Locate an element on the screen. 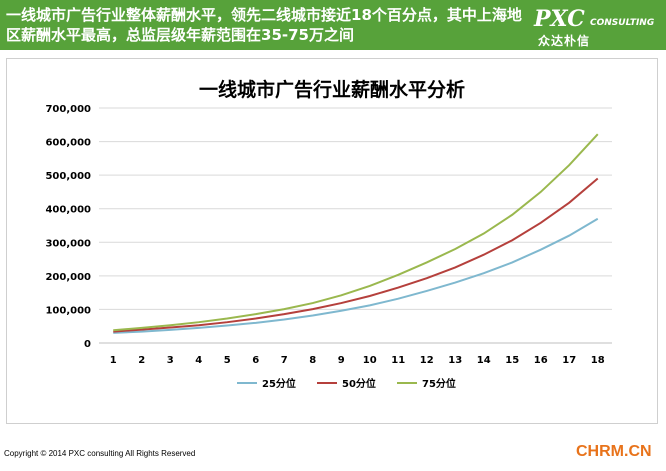 The height and width of the screenshot is (471, 666). x-tick-label: 14 is located at coordinates (484, 360).